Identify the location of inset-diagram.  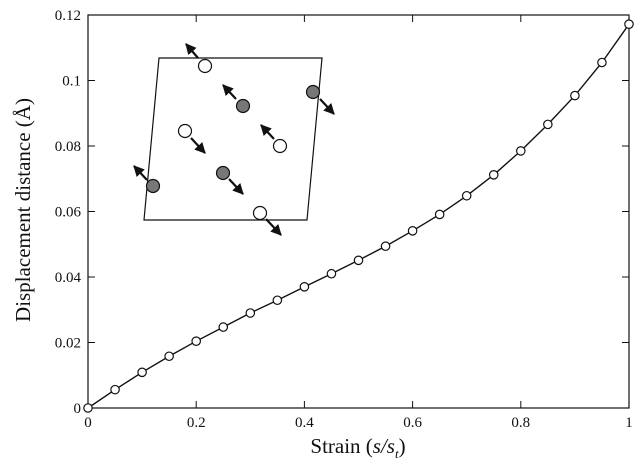
(234, 139).